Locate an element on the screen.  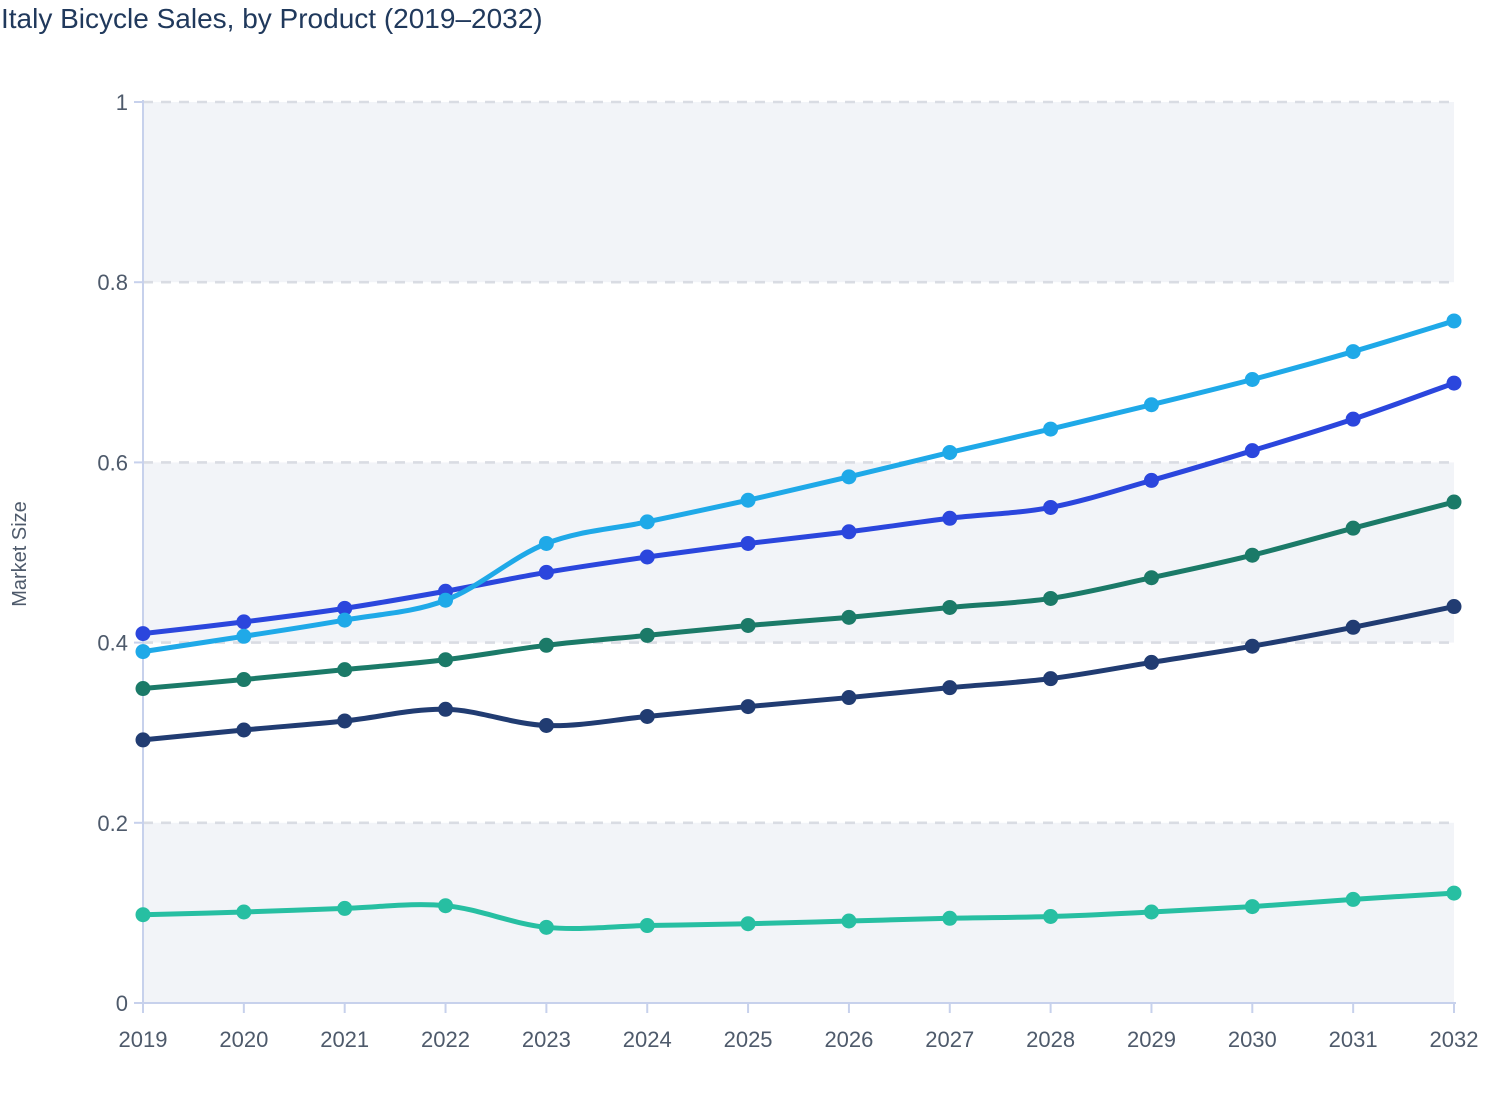
data-point-royal-blue-2031 is located at coordinates (1353, 419).